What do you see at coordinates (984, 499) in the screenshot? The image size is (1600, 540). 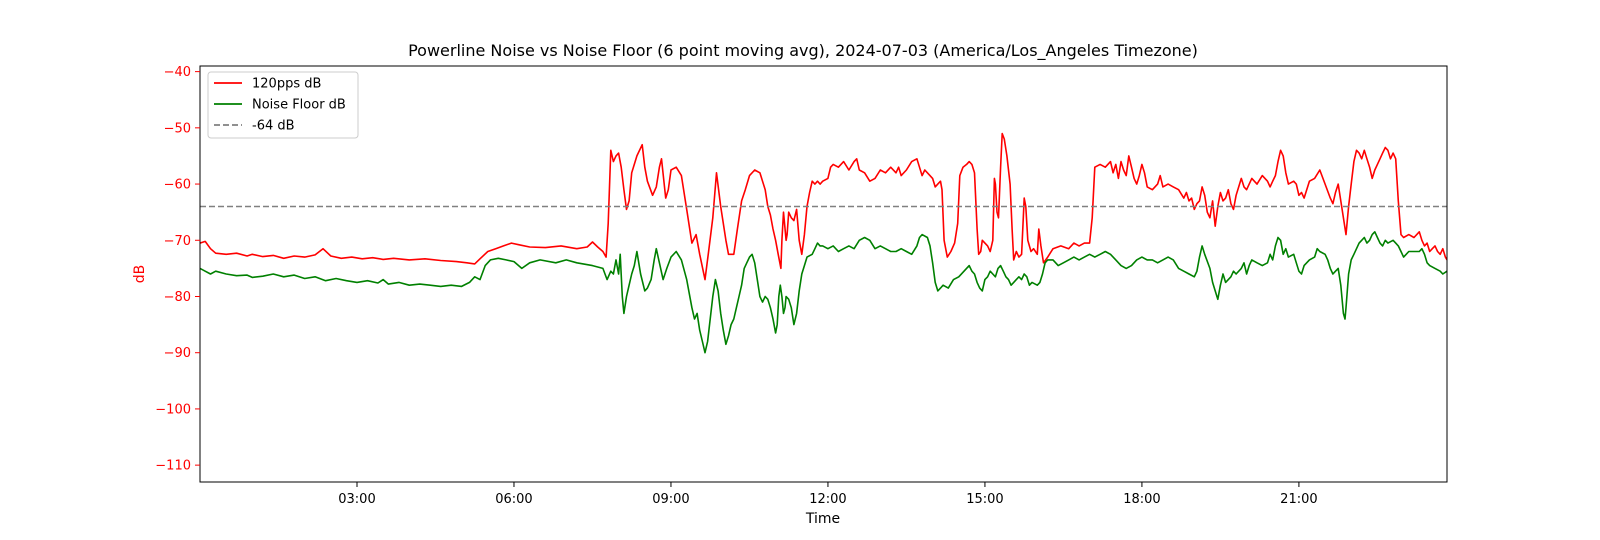 I see `x-tick-label: 15:00` at bounding box center [984, 499].